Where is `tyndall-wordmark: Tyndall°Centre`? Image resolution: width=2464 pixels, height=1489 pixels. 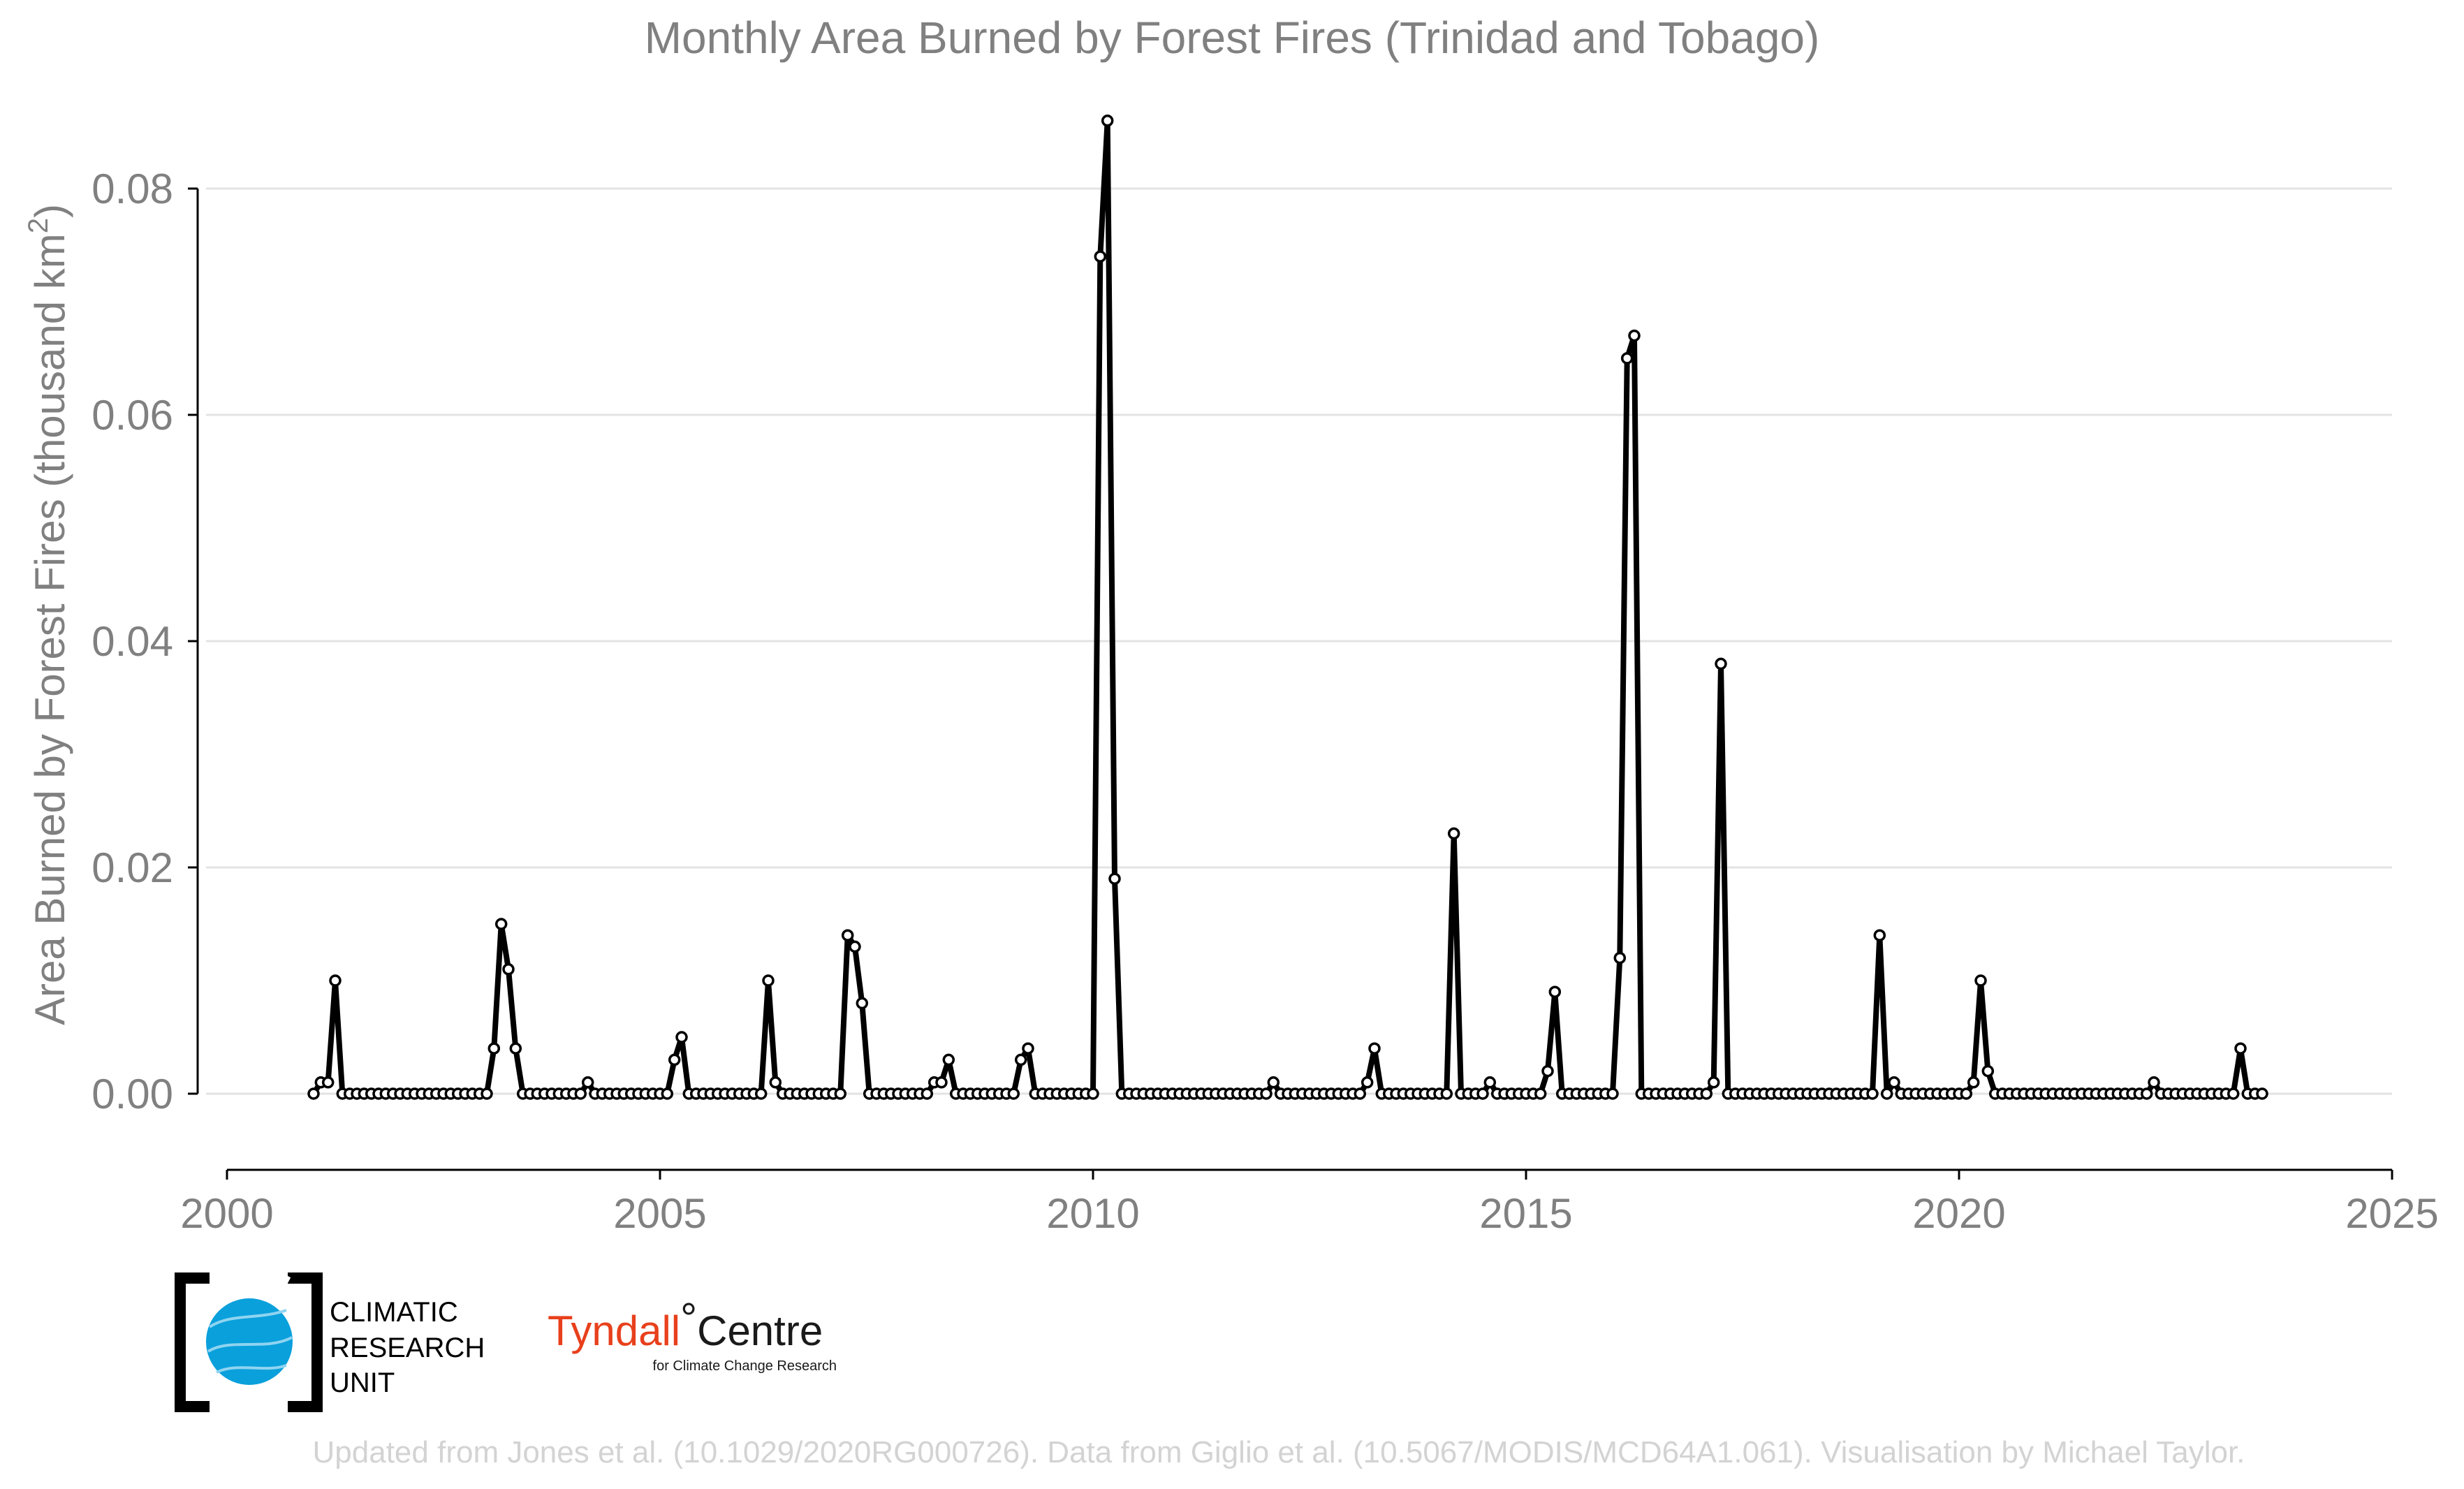 tyndall-wordmark: Tyndall°Centre is located at coordinates (685, 1324).